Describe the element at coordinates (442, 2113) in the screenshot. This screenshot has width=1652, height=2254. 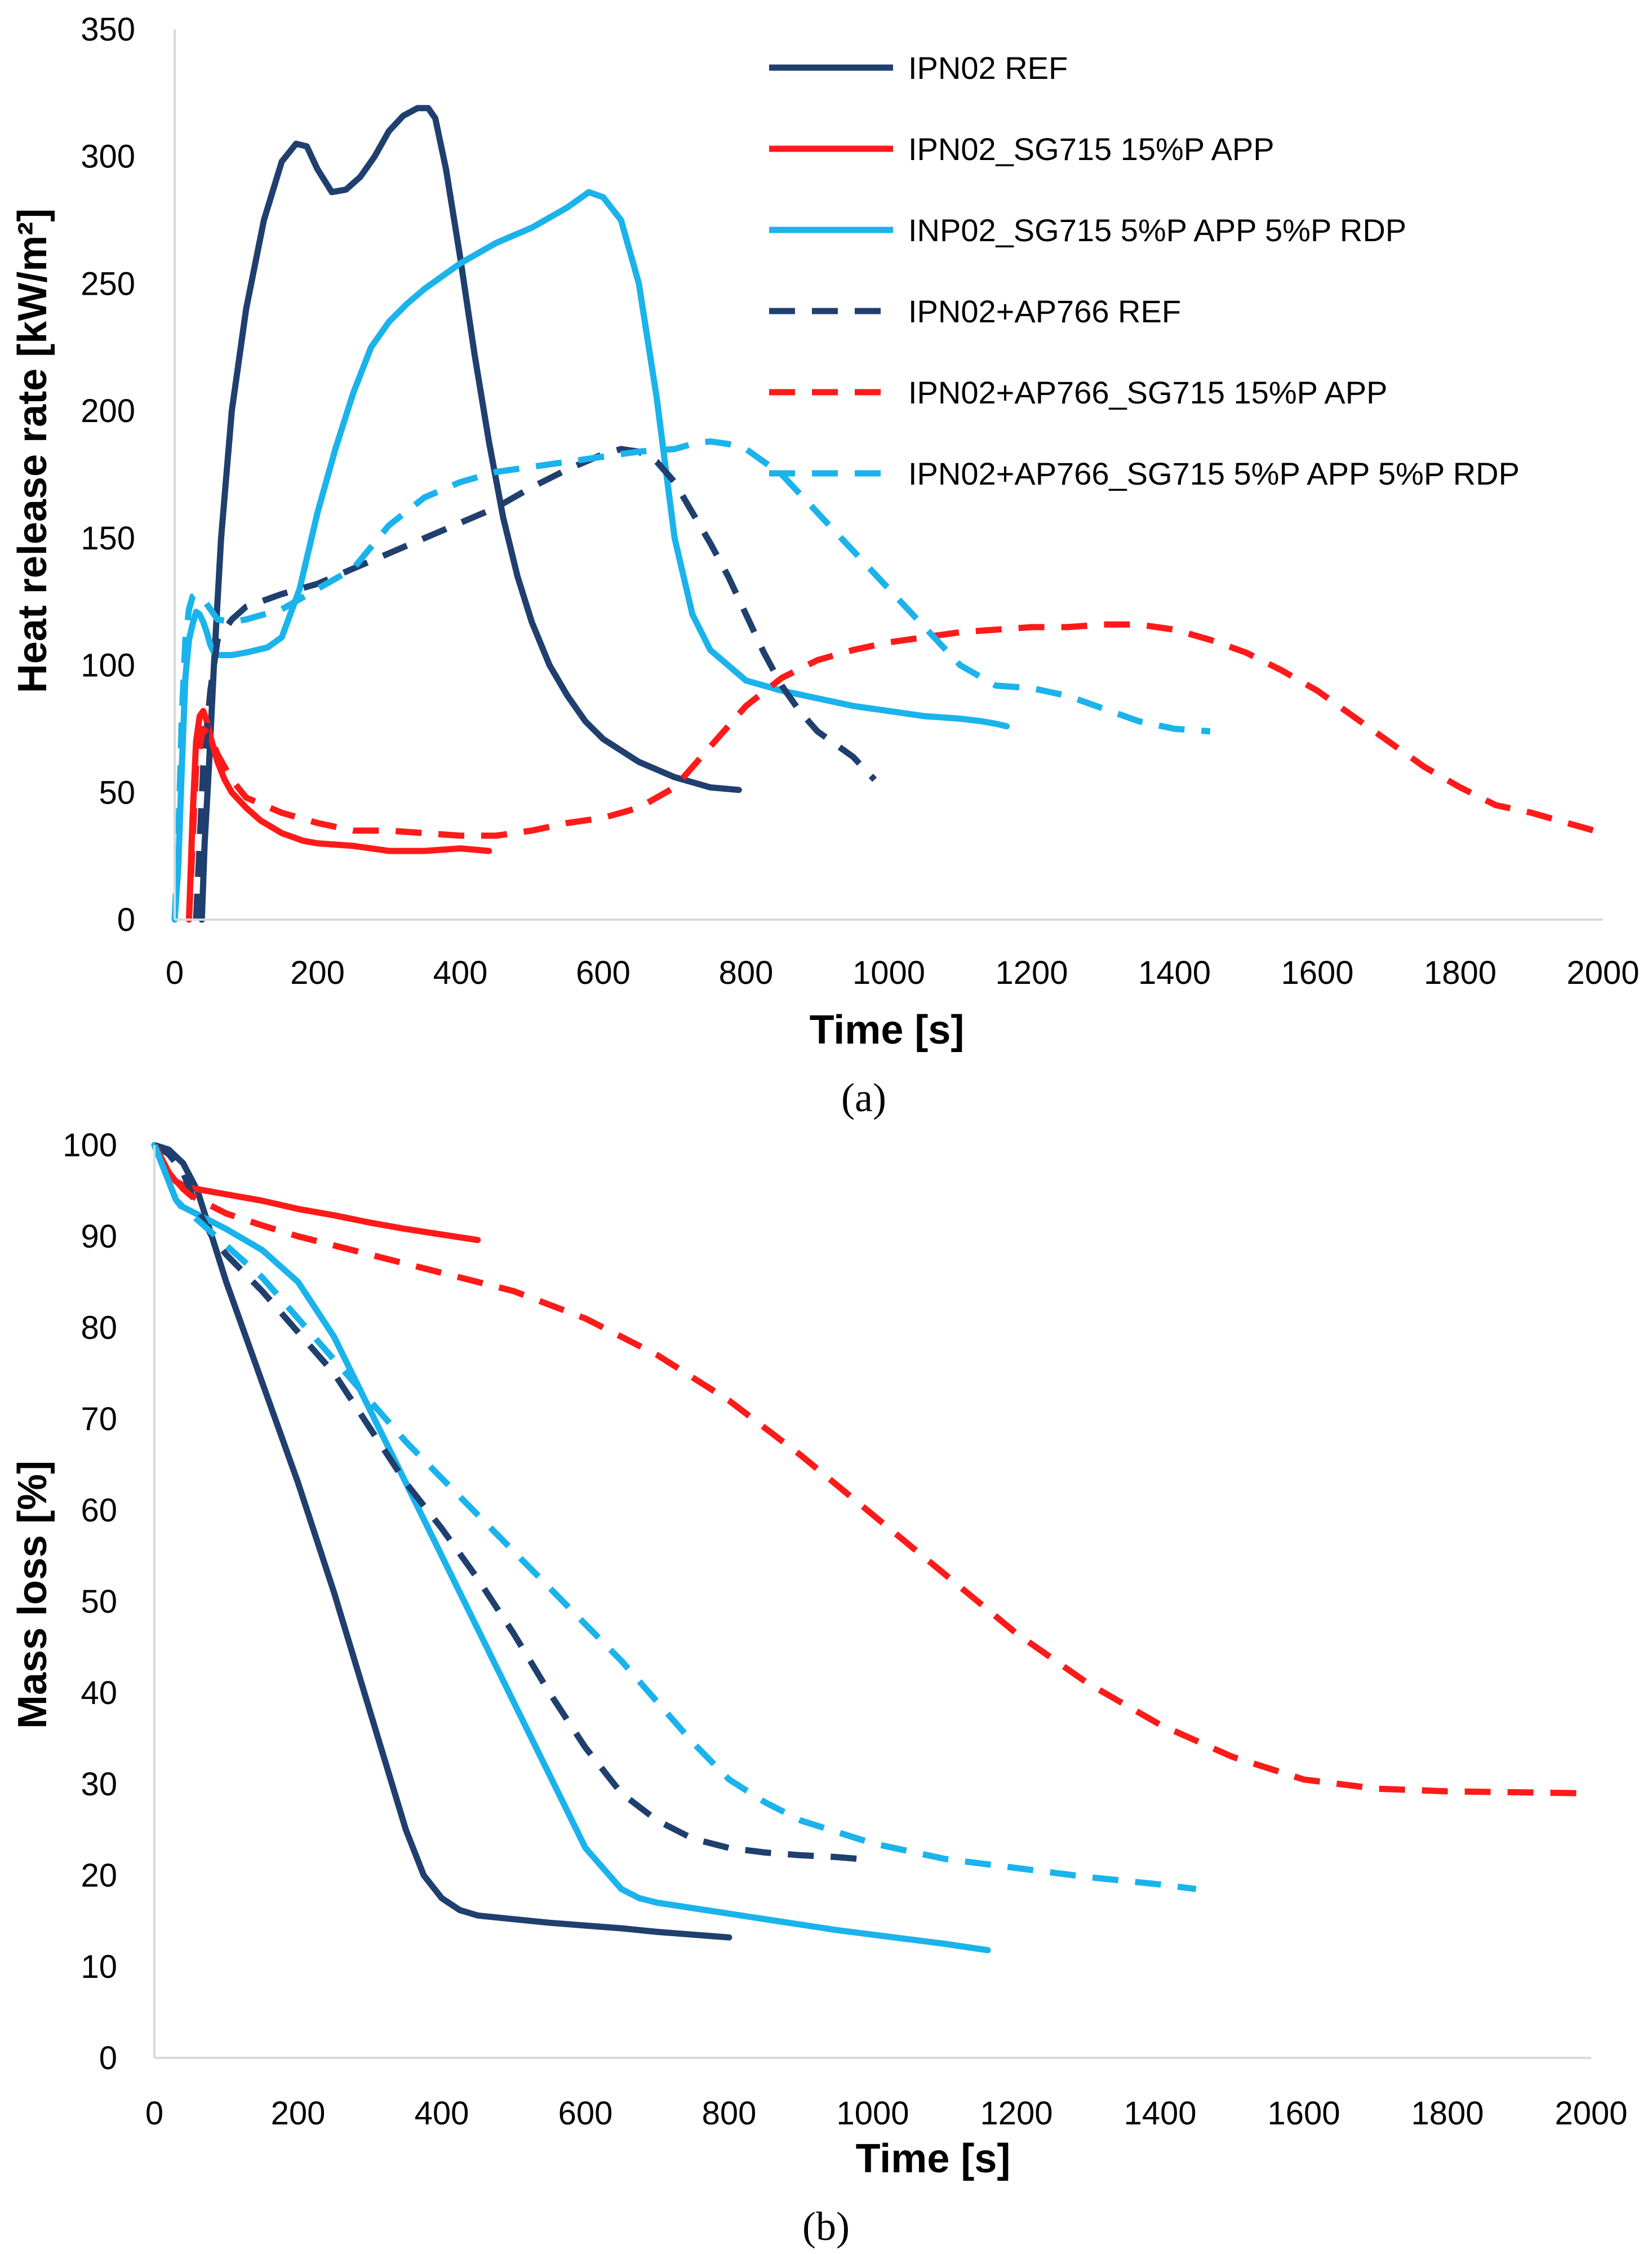
I see `panel-b-x-tick-label: 400` at that location.